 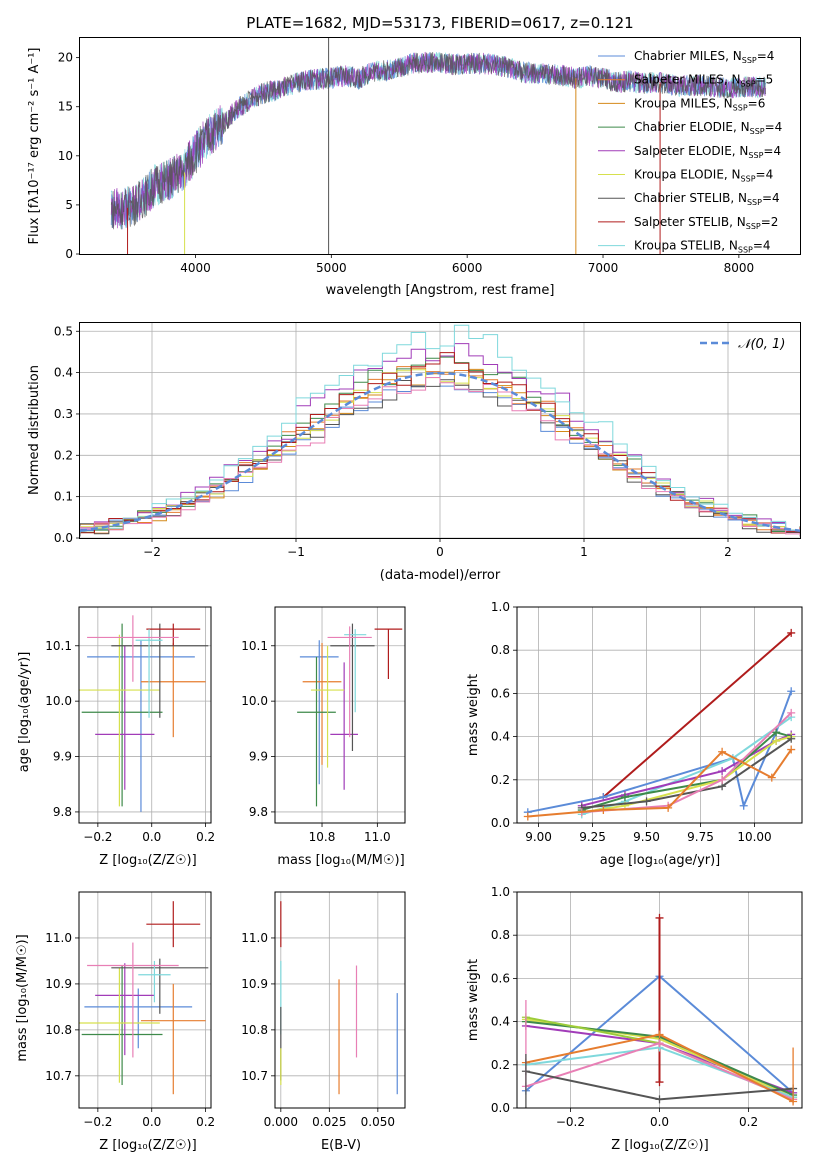 I want to click on spectrum-xtick-label: 8000, so click(x=739, y=268).